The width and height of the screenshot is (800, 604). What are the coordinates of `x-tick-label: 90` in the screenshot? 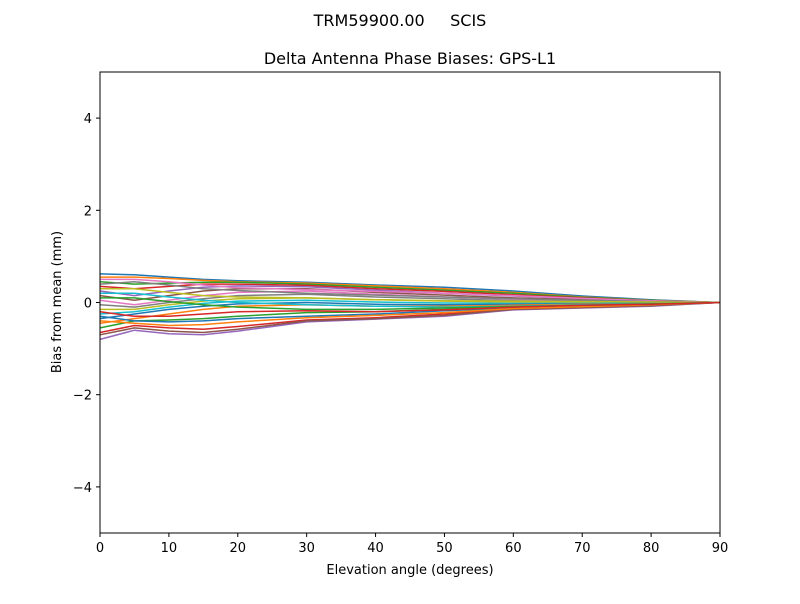 It's located at (720, 548).